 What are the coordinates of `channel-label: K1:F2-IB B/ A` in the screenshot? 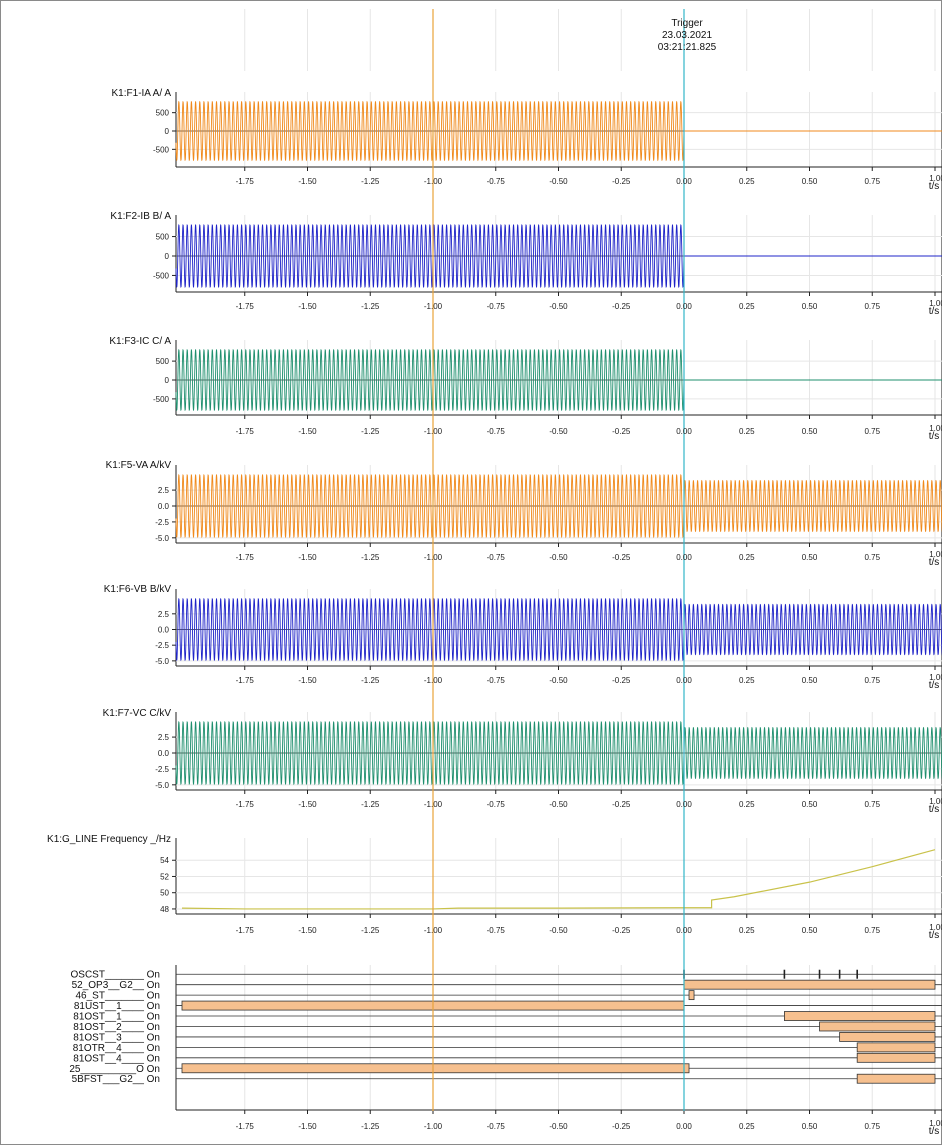 It's located at (140, 216).